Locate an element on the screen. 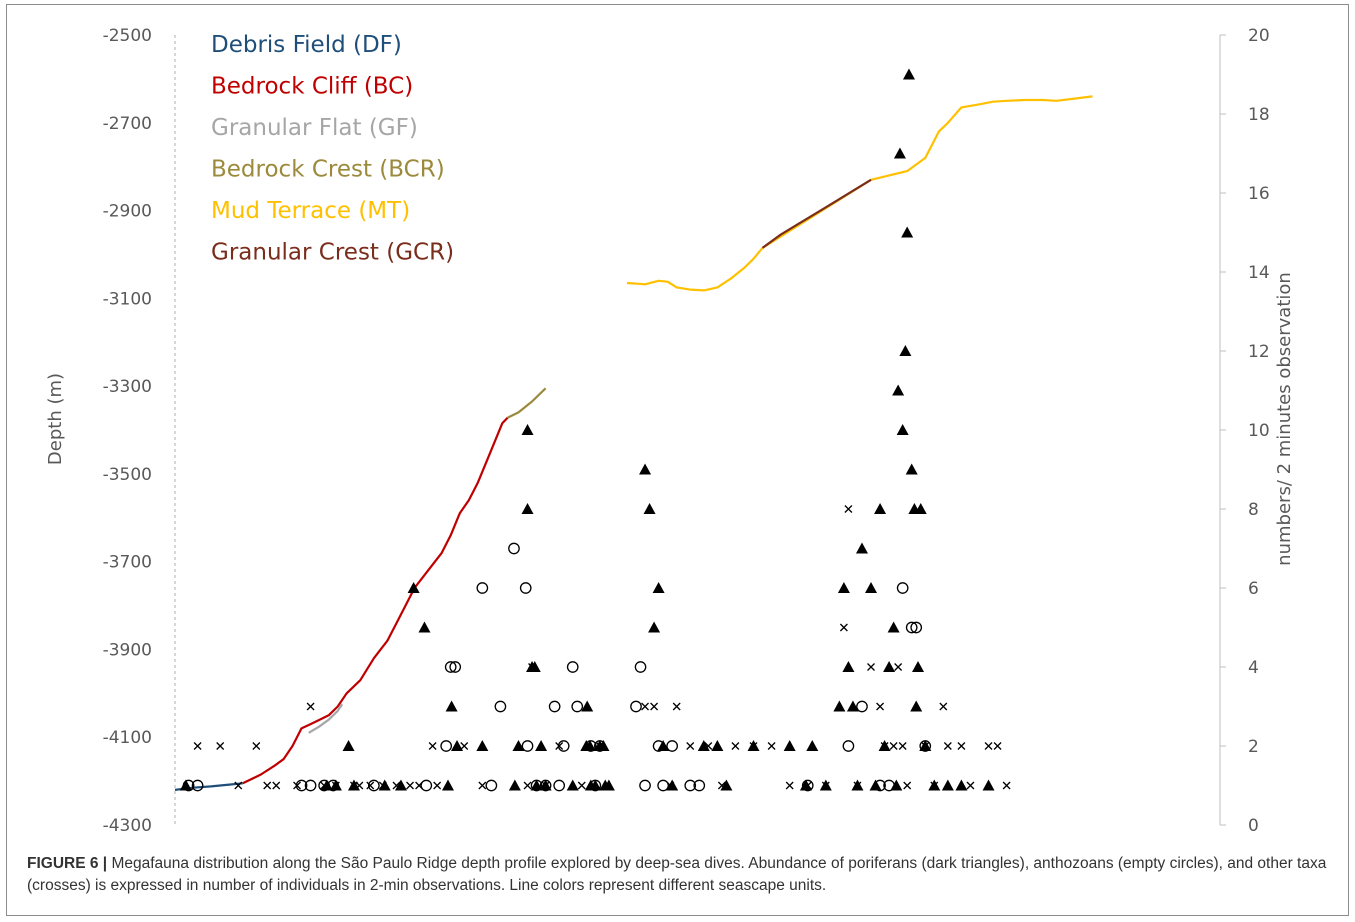  y-right-tick-label: 8 is located at coordinates (1253, 510).